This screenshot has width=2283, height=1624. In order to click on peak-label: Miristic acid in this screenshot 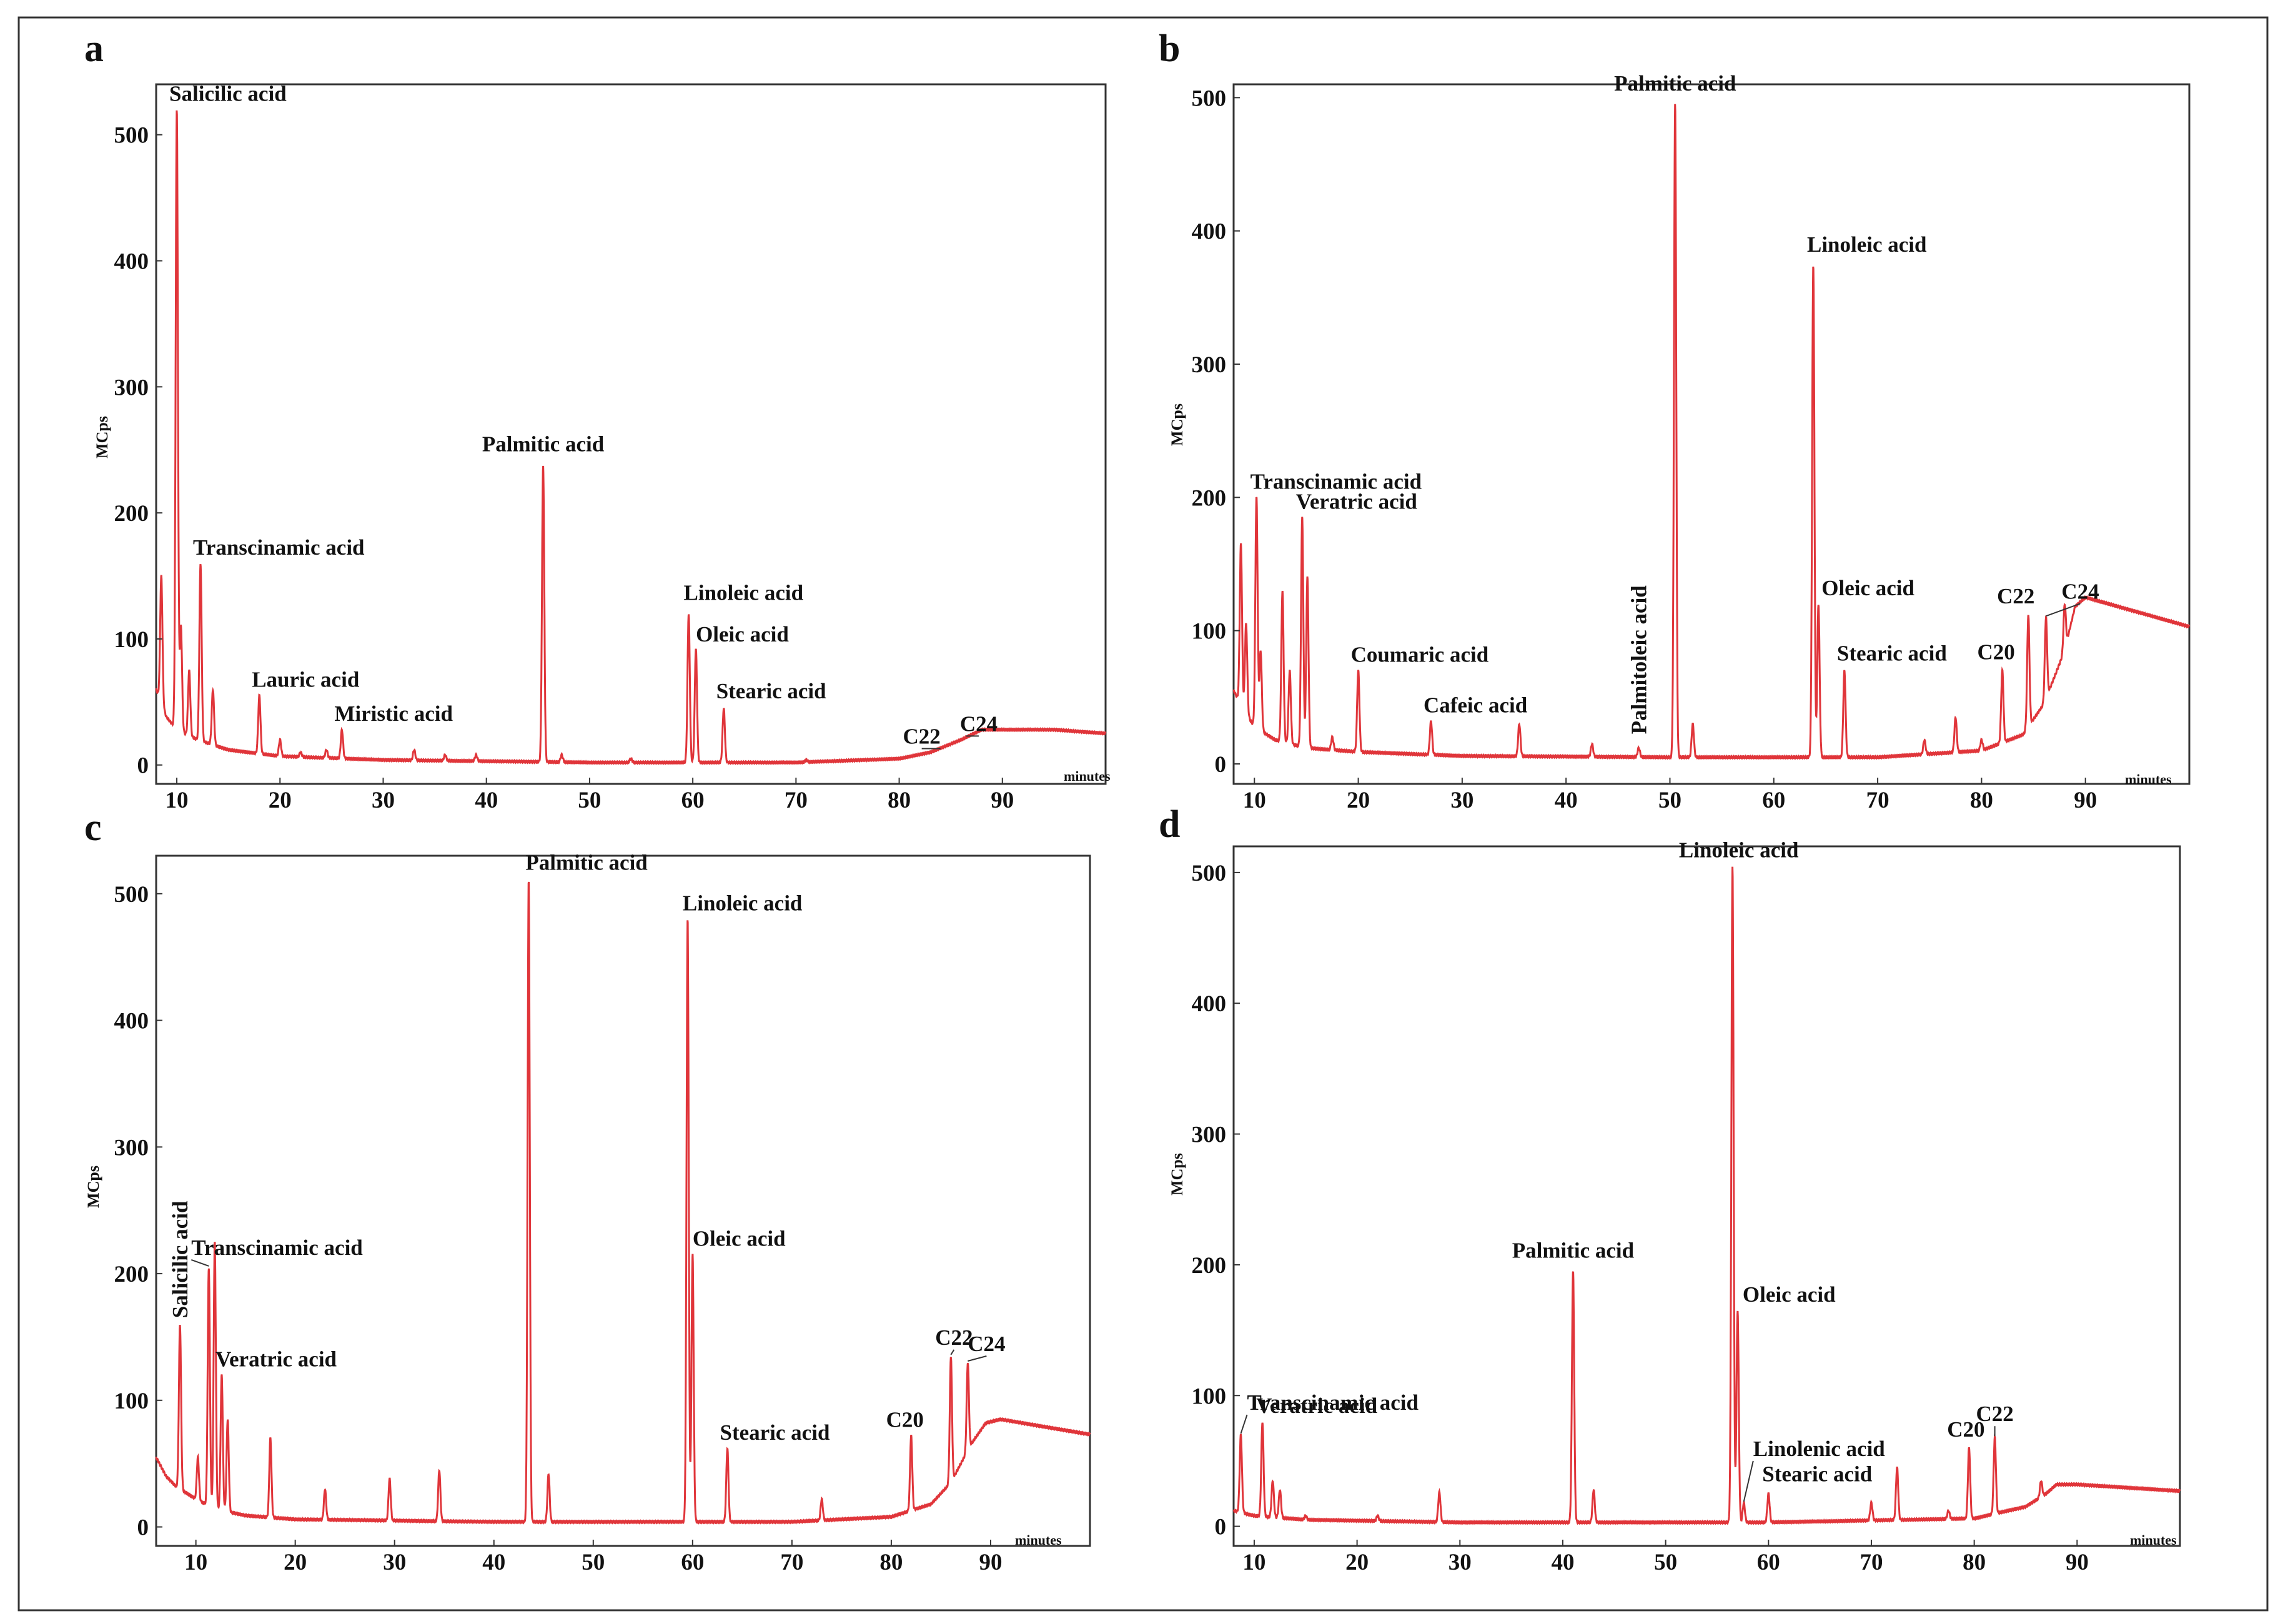, I will do `click(393, 713)`.